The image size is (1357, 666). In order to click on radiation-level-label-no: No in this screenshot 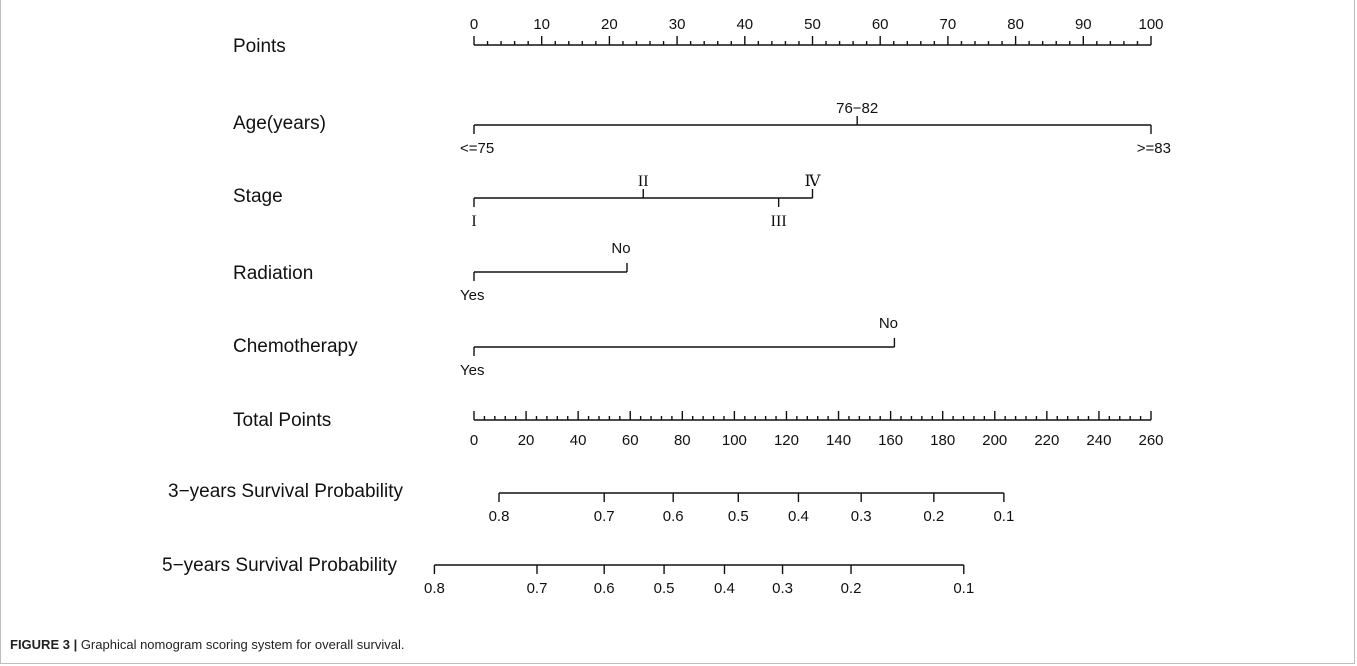, I will do `click(620, 248)`.